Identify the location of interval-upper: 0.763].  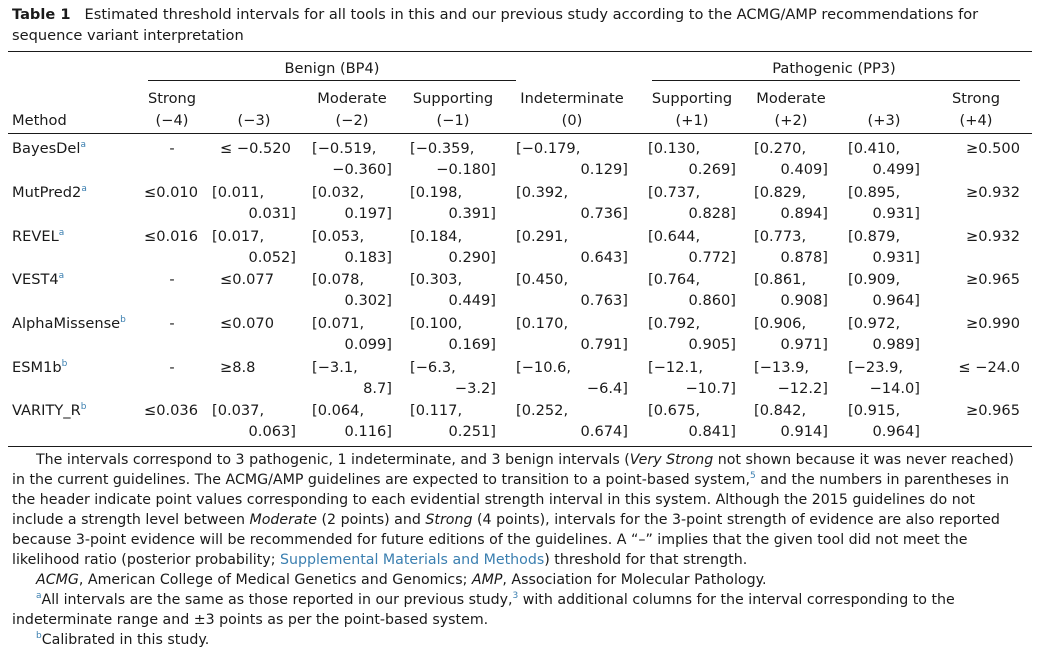
(604, 300).